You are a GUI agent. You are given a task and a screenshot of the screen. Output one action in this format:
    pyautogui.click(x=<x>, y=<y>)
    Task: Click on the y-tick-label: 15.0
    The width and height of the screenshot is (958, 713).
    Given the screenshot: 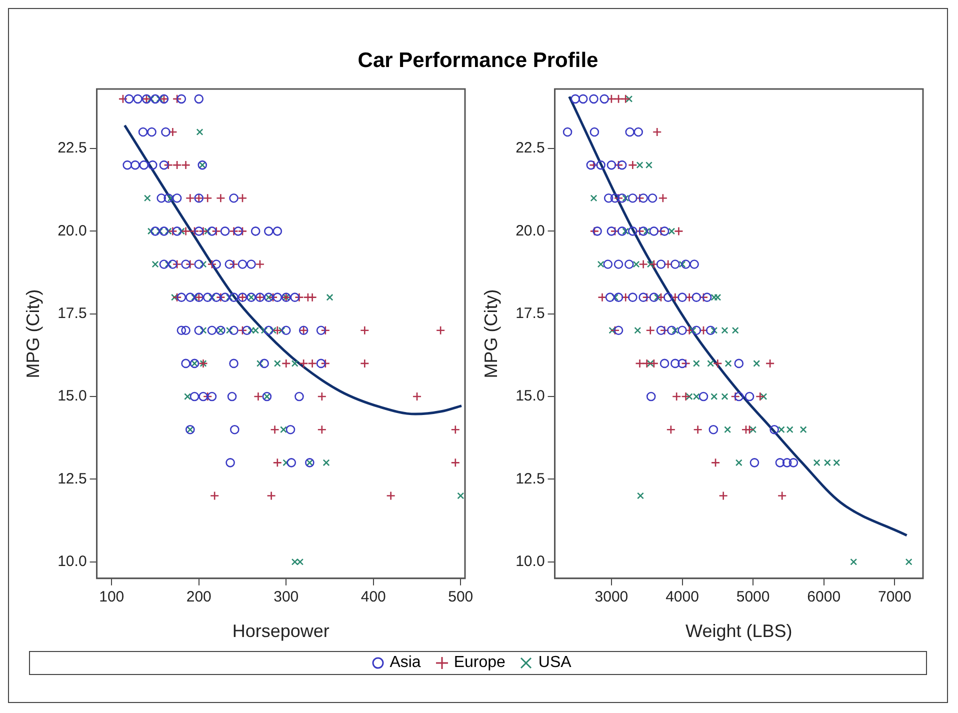 What is the action you would take?
    pyautogui.click(x=530, y=396)
    